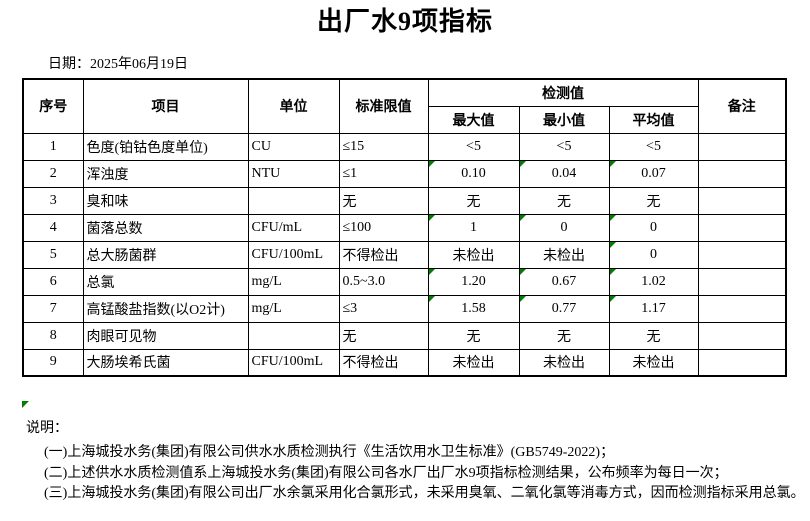 Image resolution: width=810 pixels, height=521 pixels. Describe the element at coordinates (653, 119) in the screenshot. I see `col-header-avg: 平均值` at that location.